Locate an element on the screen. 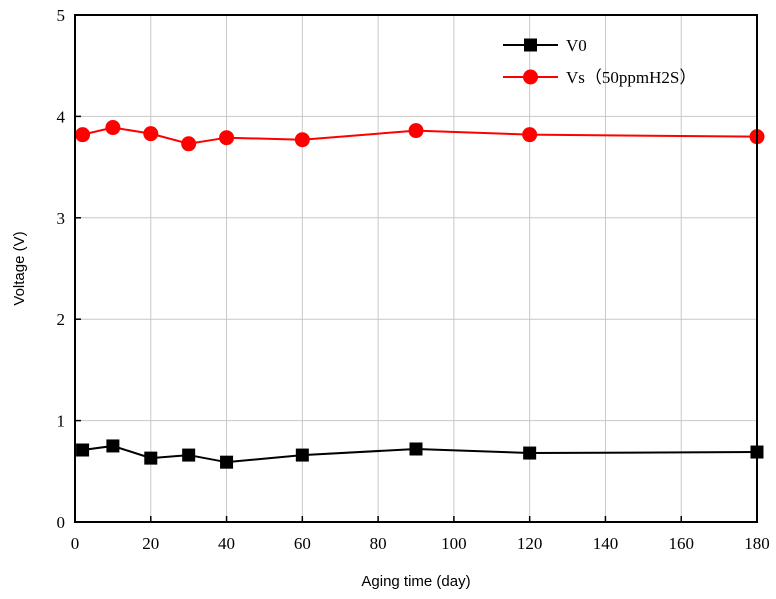  y-tick-label: 2 is located at coordinates (61, 319).